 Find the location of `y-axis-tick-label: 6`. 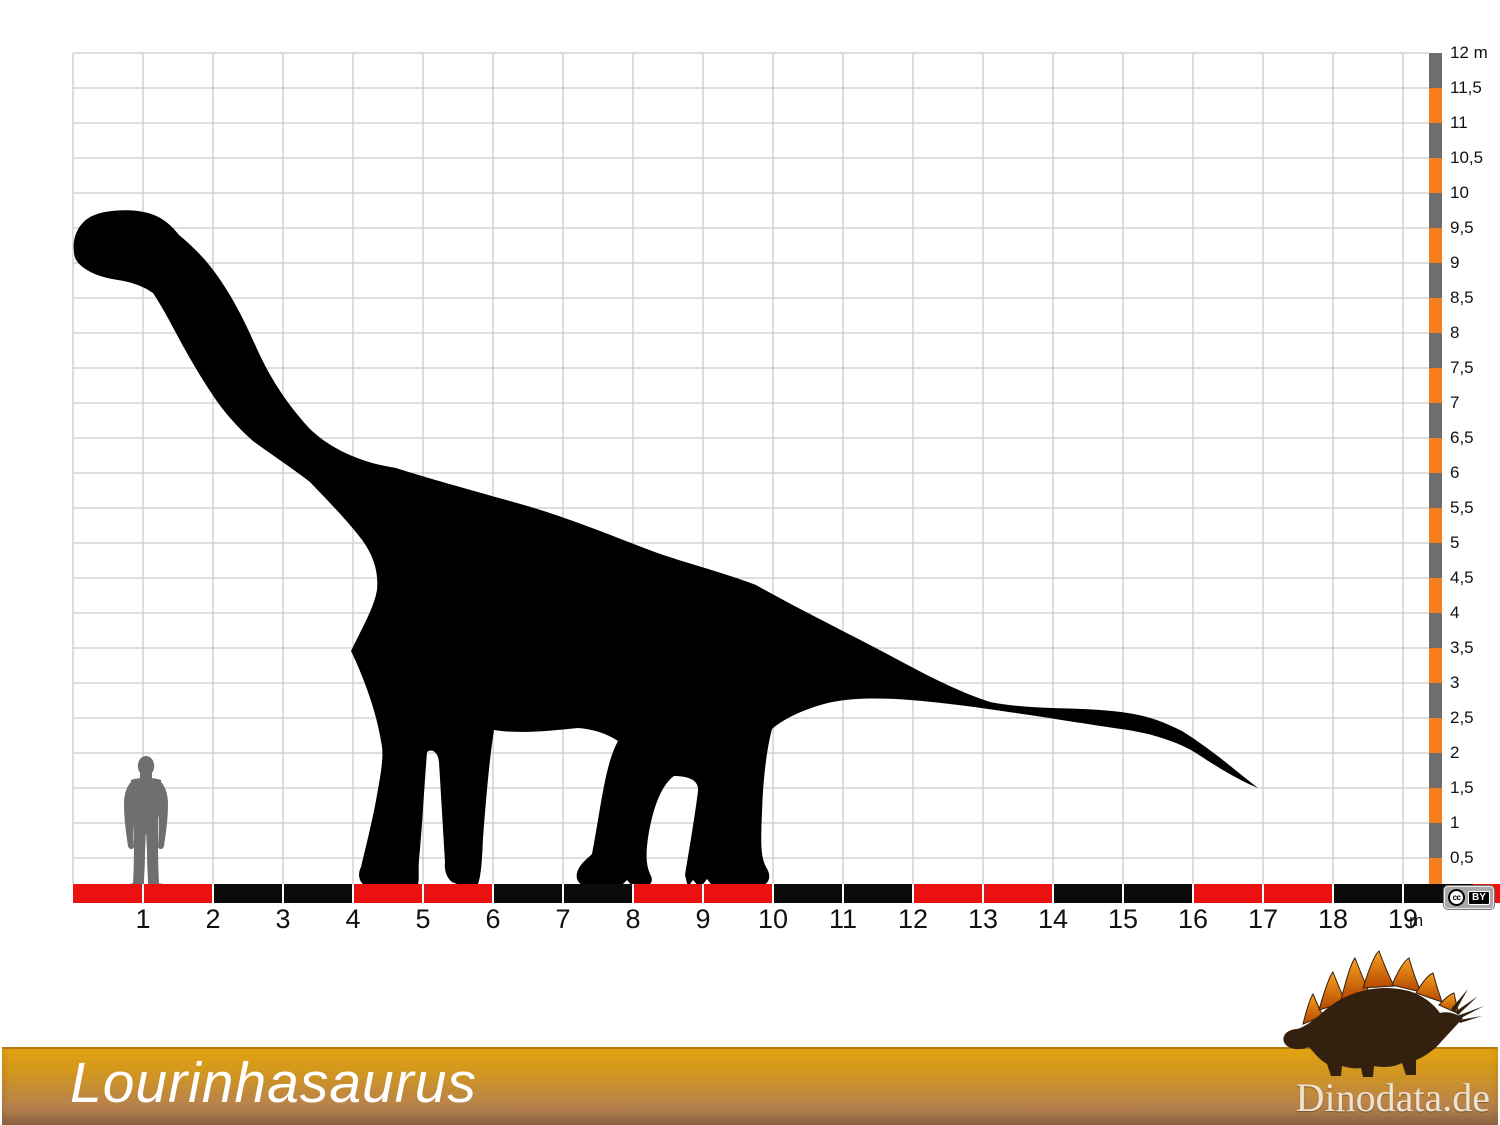

y-axis-tick-label: 6 is located at coordinates (1455, 472).